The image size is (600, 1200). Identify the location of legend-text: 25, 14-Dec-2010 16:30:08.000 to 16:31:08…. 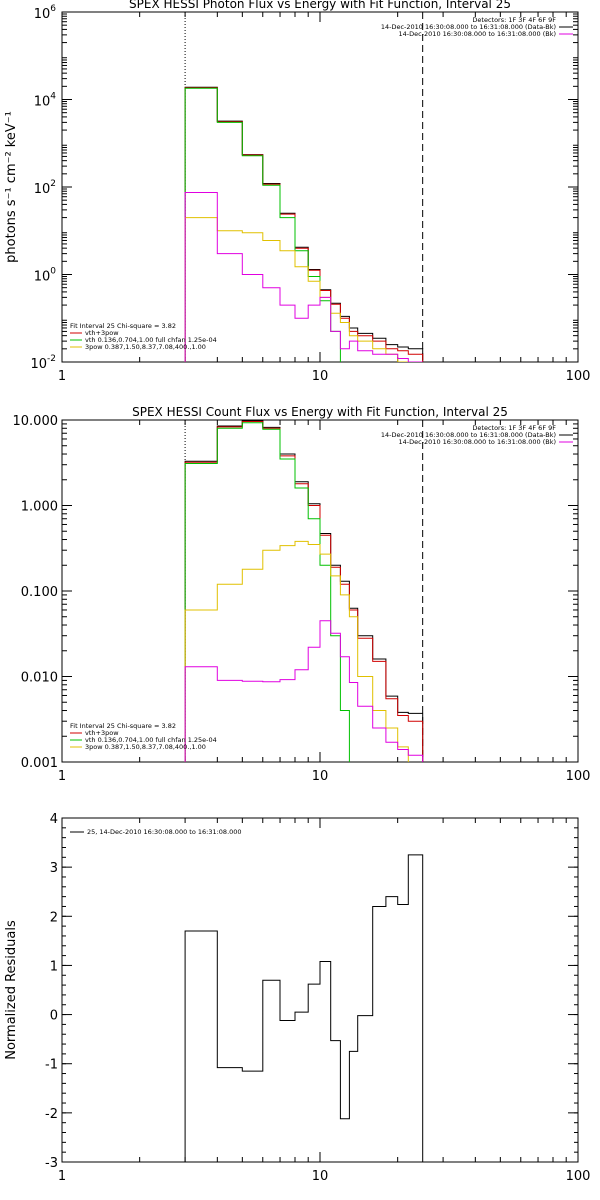
(164, 832).